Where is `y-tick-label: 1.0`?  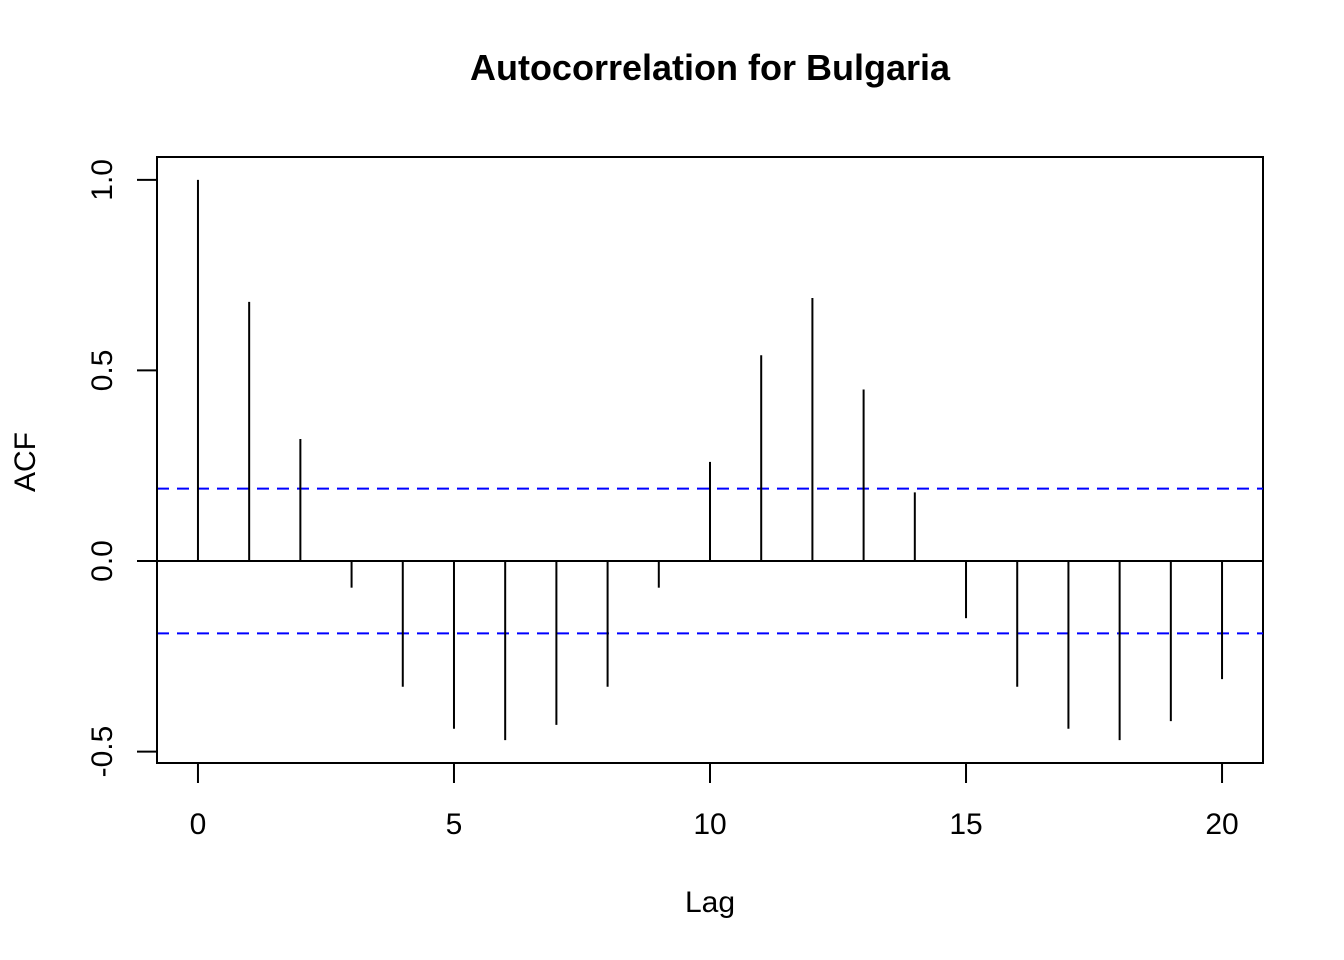
y-tick-label: 1.0 is located at coordinates (102, 180).